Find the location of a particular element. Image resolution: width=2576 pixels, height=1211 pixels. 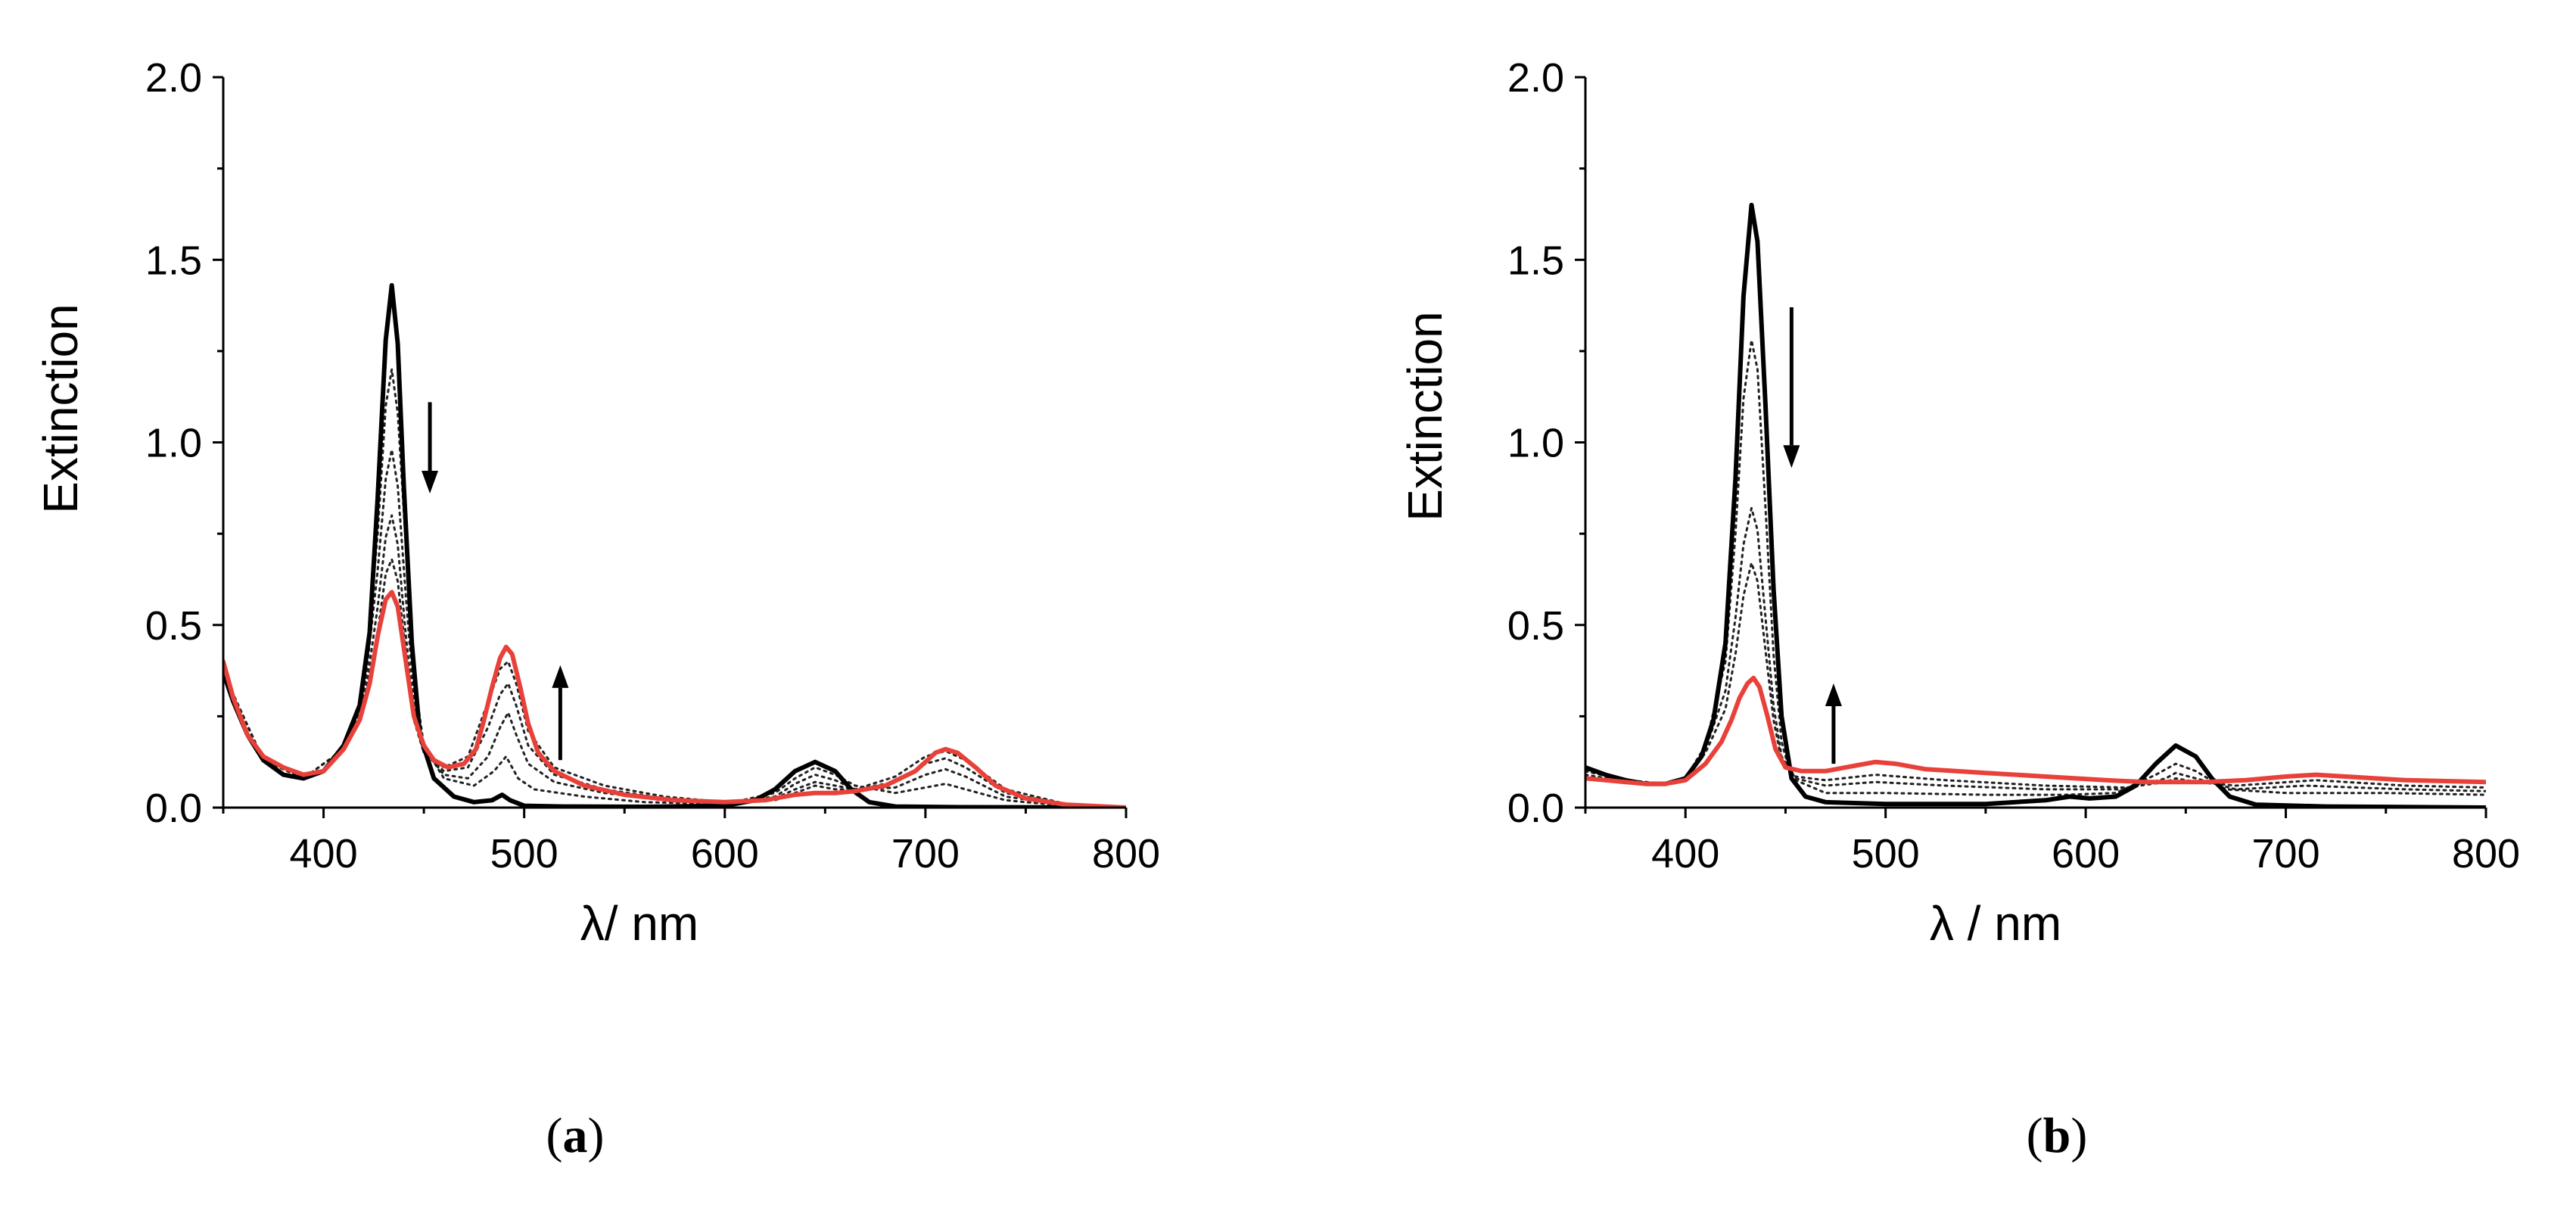

x-axis-ticks-b: 400 500 600 700 800 is located at coordinates (2052, 842).